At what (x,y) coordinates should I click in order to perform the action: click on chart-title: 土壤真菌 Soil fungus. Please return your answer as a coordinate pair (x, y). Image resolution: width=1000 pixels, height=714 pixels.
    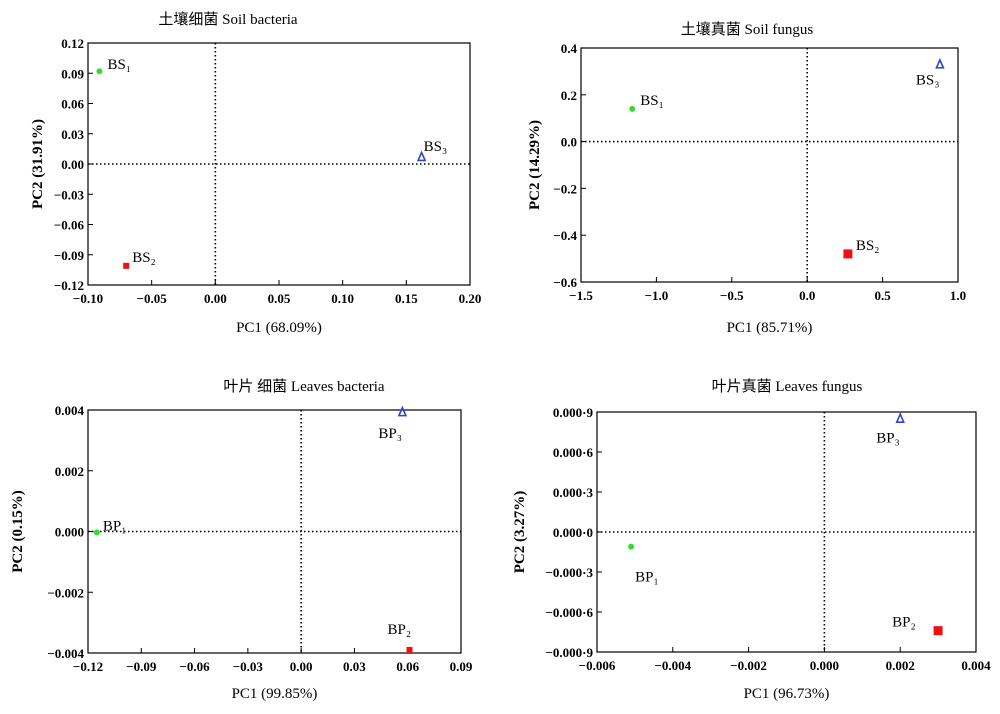
    Looking at the image, I should click on (747, 29).